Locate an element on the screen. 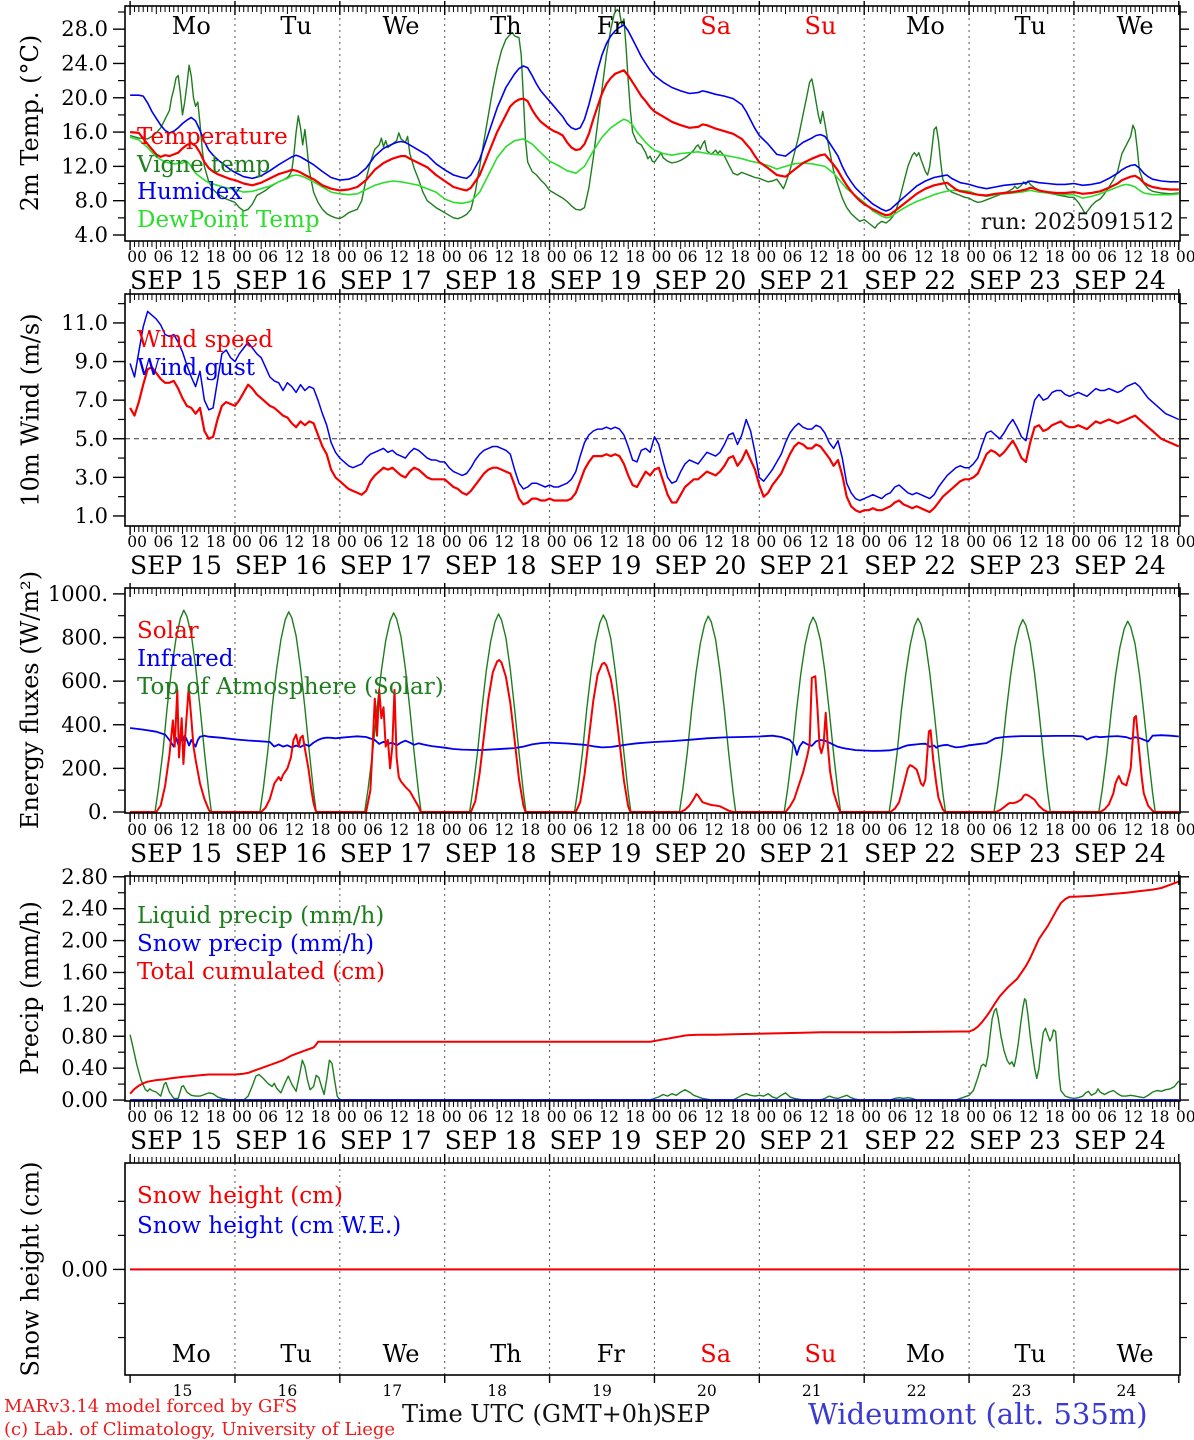 Image resolution: width=1194 pixels, height=1440 pixels. series-liquid_precip is located at coordinates (654, 1049).